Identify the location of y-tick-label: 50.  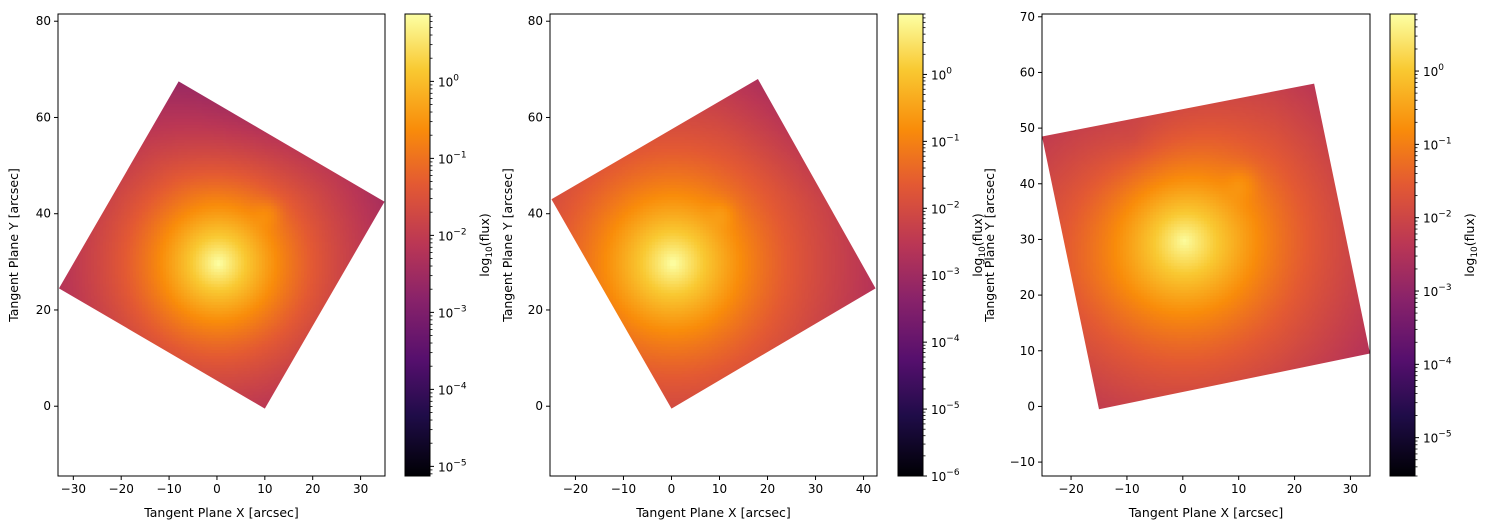
(1027, 128).